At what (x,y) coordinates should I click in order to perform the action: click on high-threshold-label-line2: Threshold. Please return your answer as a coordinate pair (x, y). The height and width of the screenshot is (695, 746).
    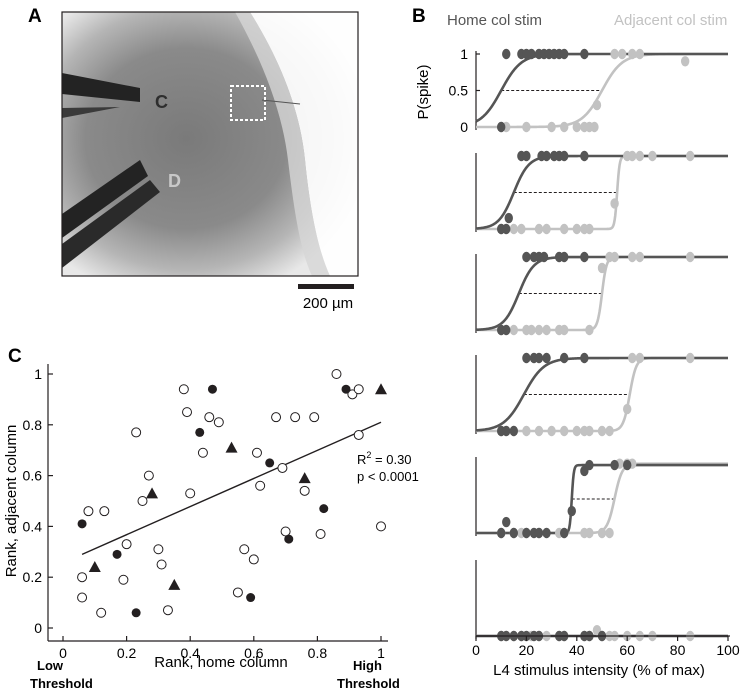
    Looking at the image, I should click on (368, 683).